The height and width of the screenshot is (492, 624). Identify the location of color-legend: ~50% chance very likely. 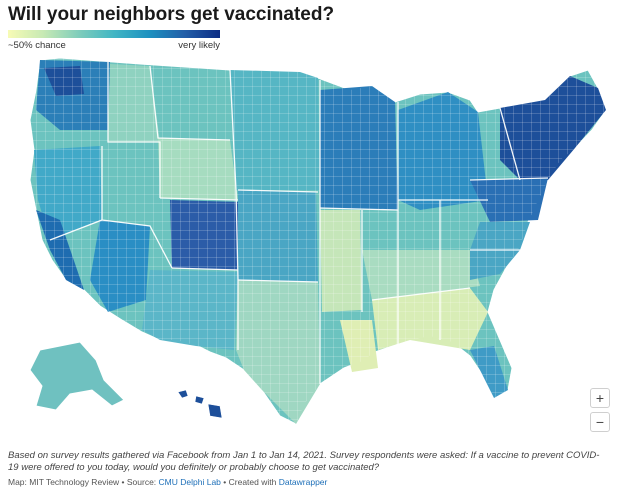
(114, 40).